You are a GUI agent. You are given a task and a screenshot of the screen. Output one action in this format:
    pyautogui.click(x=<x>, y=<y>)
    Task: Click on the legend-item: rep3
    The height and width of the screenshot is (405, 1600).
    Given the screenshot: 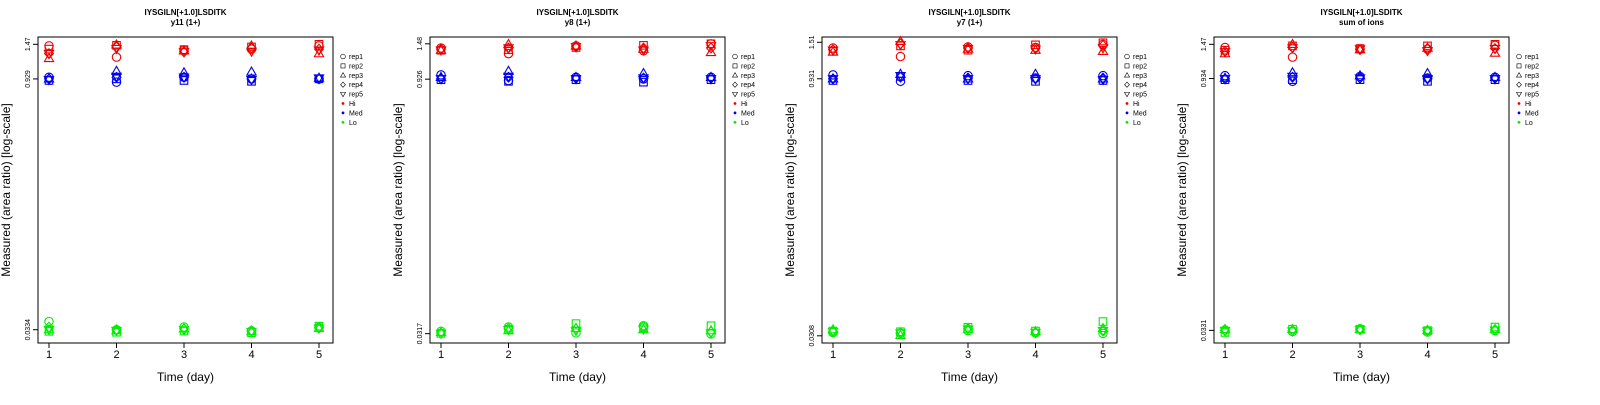 What is the action you would take?
    pyautogui.click(x=351, y=76)
    